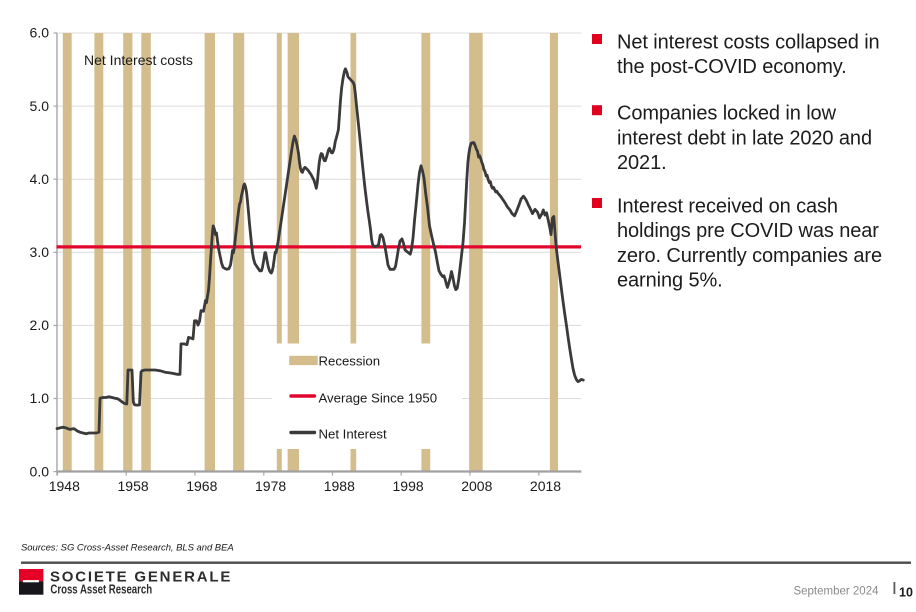 The height and width of the screenshot is (612, 916). Describe the element at coordinates (727, 114) in the screenshot. I see `svg-text: Companies locked in low` at that location.